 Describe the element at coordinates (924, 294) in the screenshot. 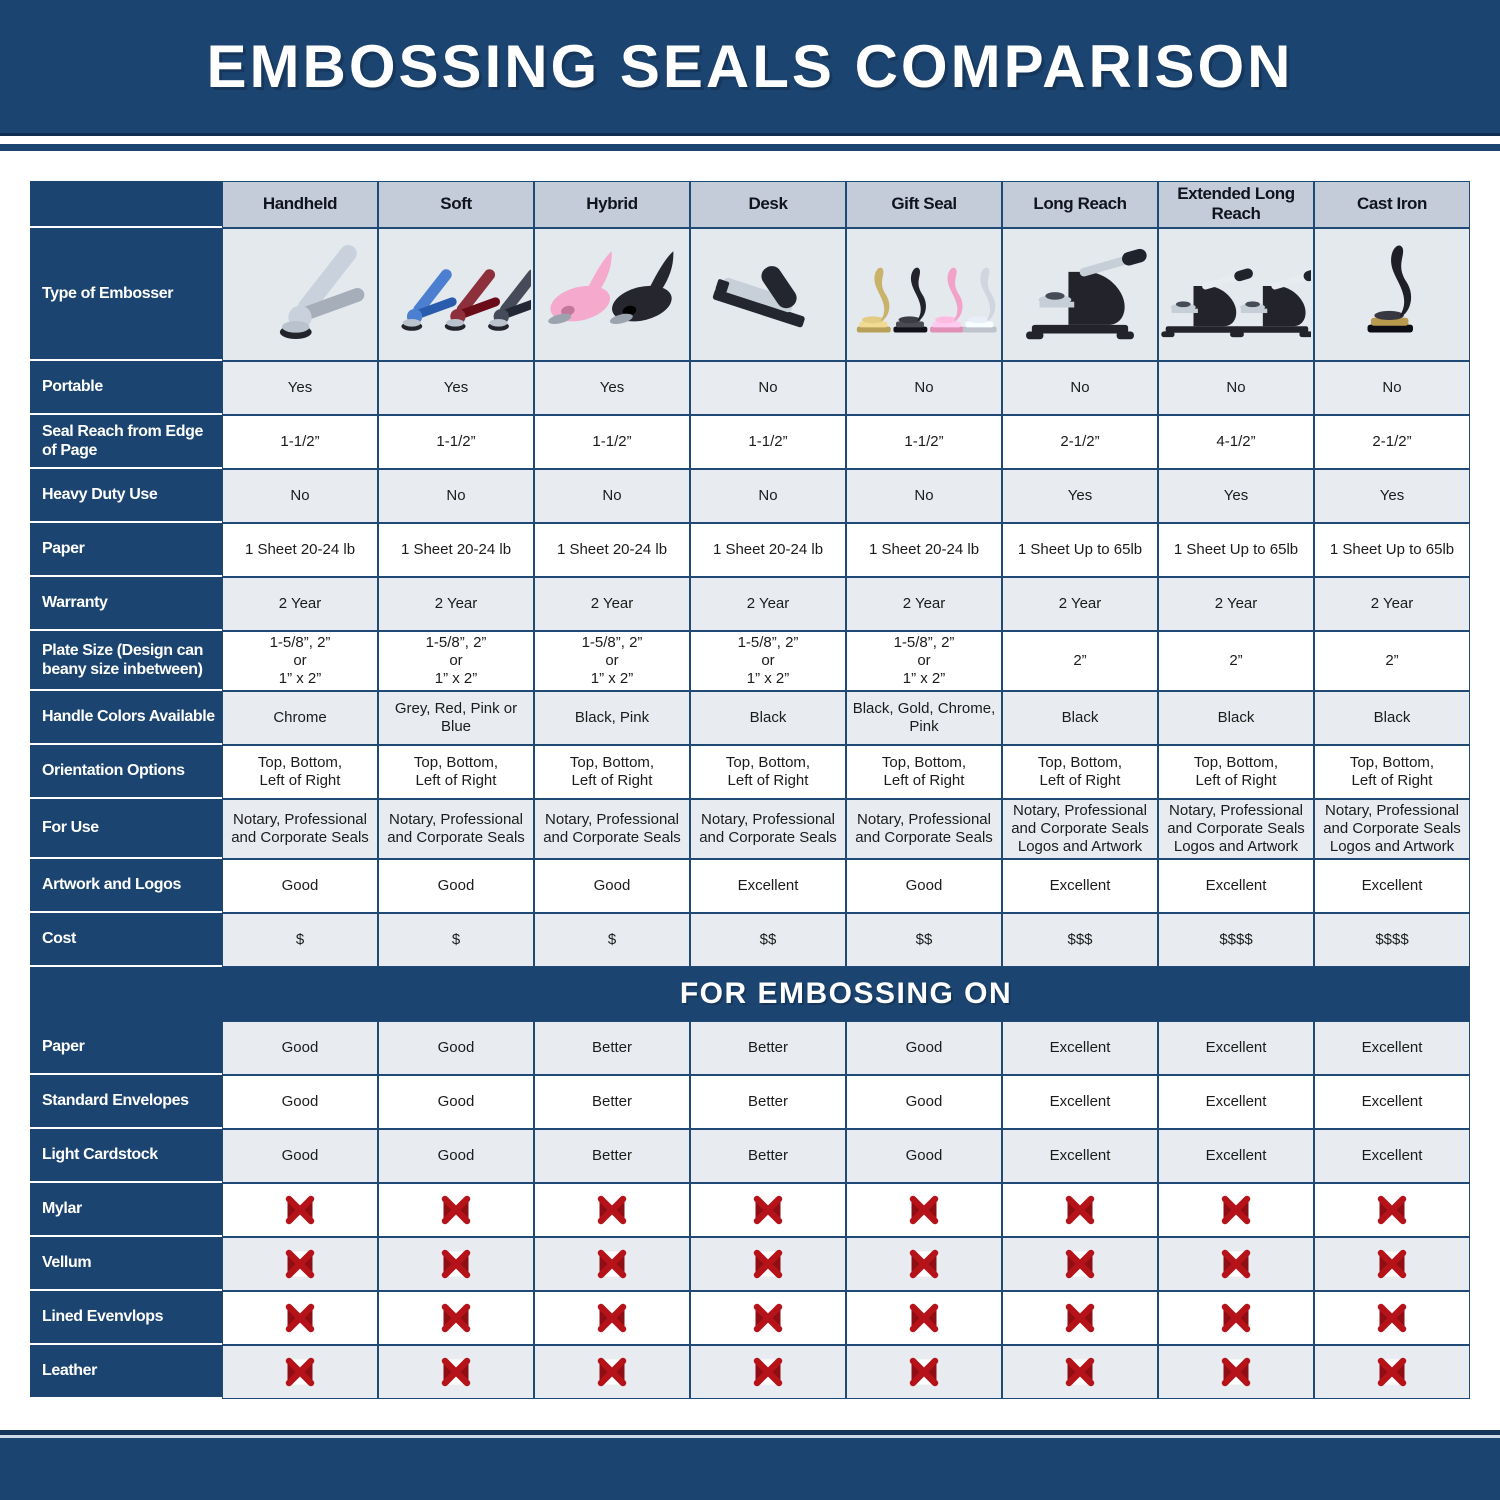

I see `gift-seal-embossers-photo` at that location.